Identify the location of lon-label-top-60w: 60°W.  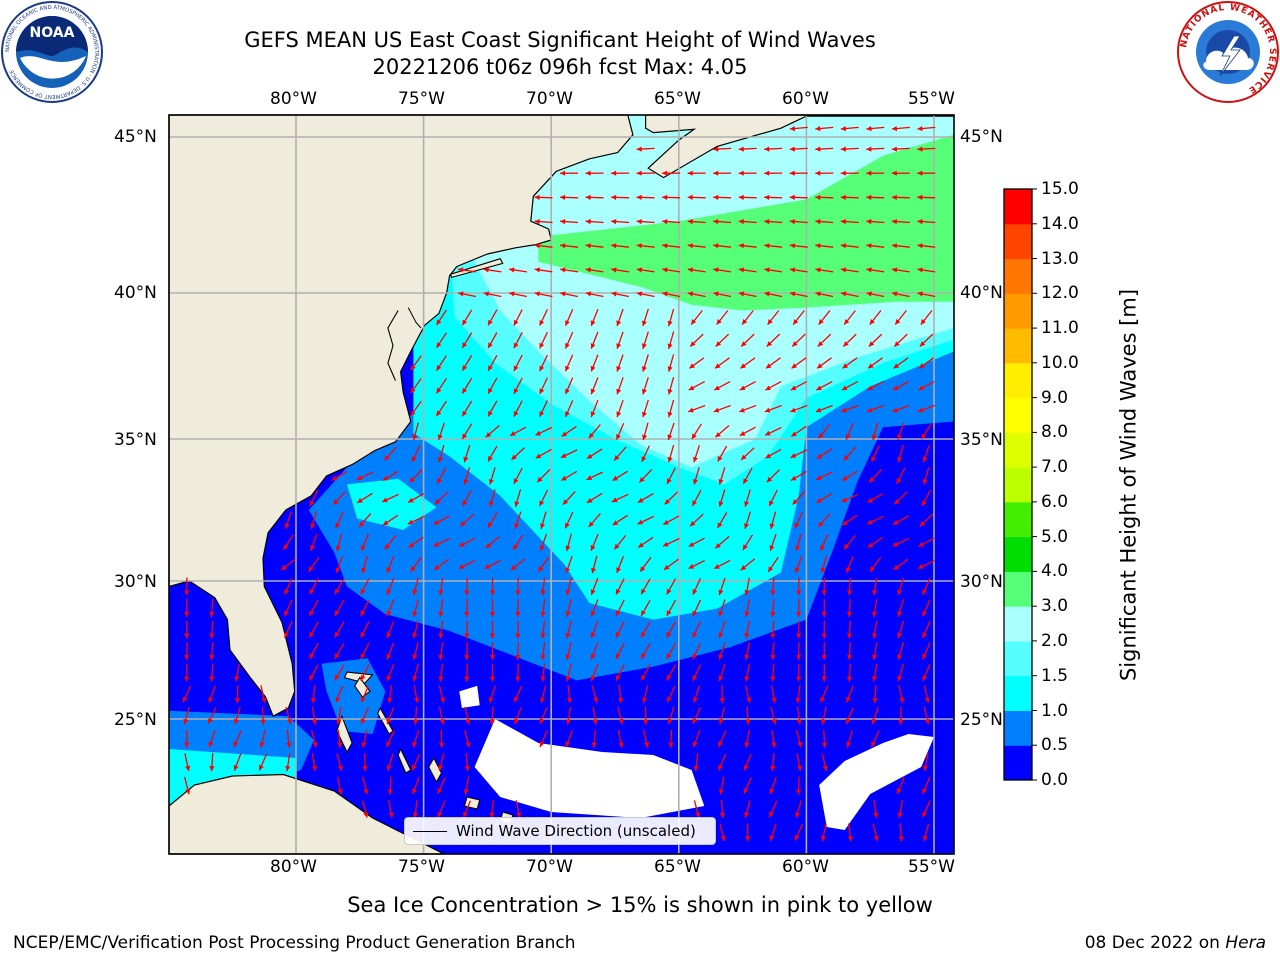
(805, 99).